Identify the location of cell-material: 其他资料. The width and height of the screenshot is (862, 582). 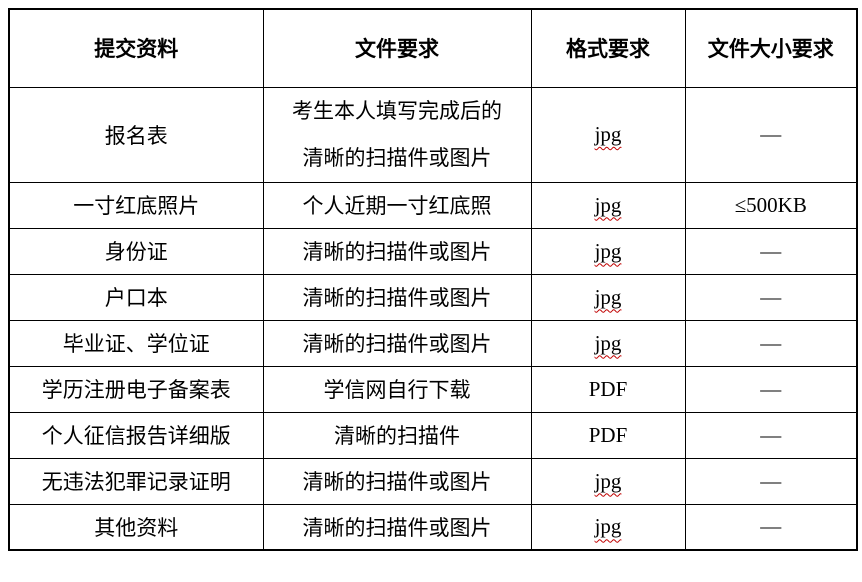
(136, 527).